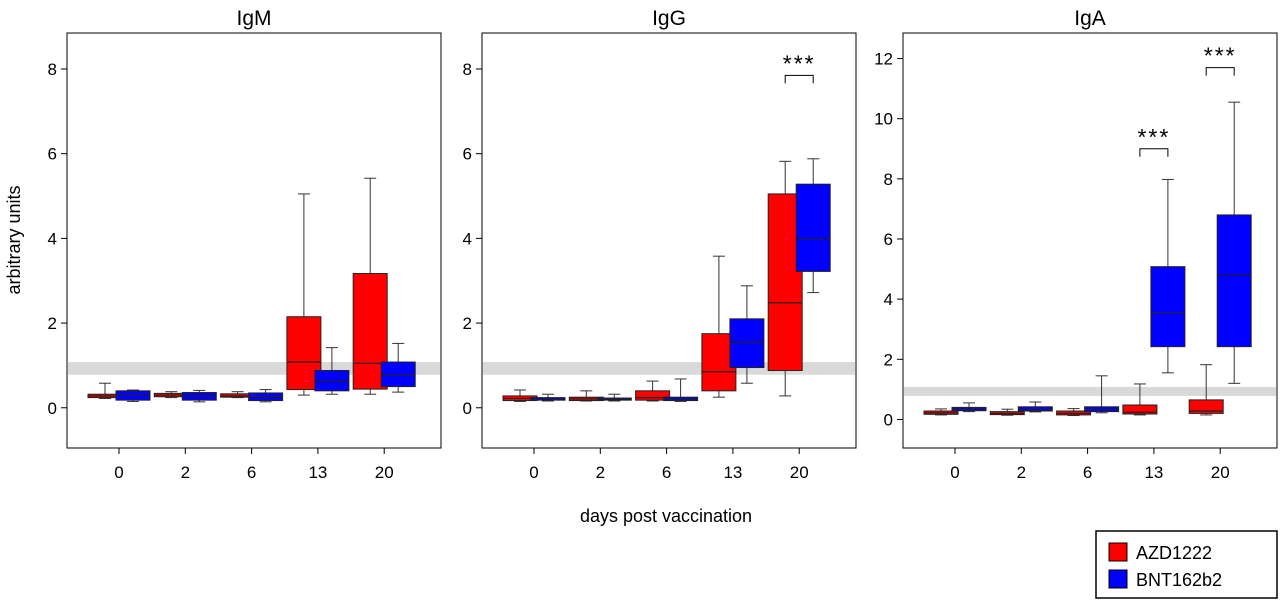 Image resolution: width=1280 pixels, height=601 pixels. I want to click on reference-band, so click(1090, 391).